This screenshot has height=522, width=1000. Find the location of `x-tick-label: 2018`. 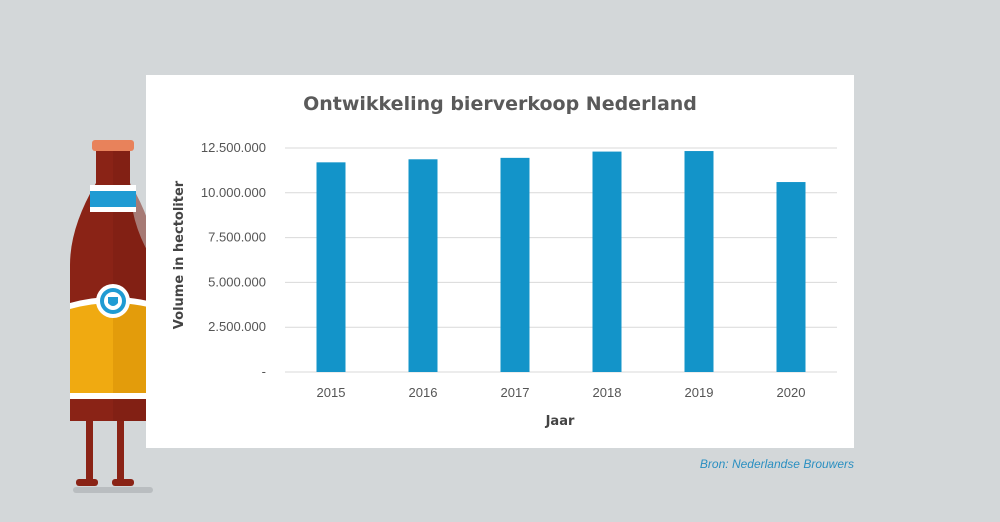

x-tick-label: 2018 is located at coordinates (607, 392).